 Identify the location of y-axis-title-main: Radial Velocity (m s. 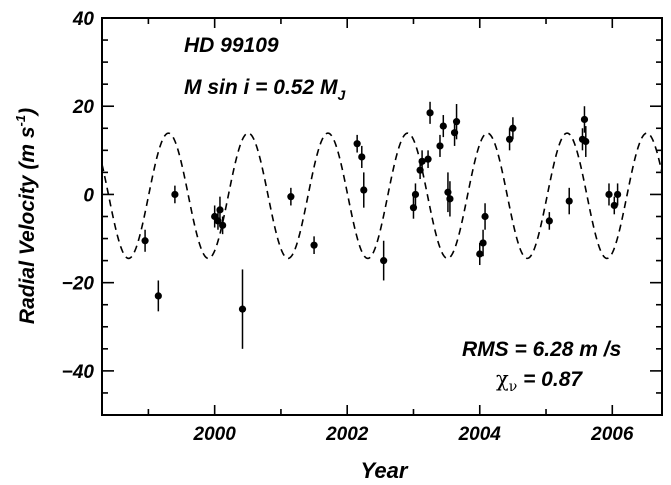
(27, 225).